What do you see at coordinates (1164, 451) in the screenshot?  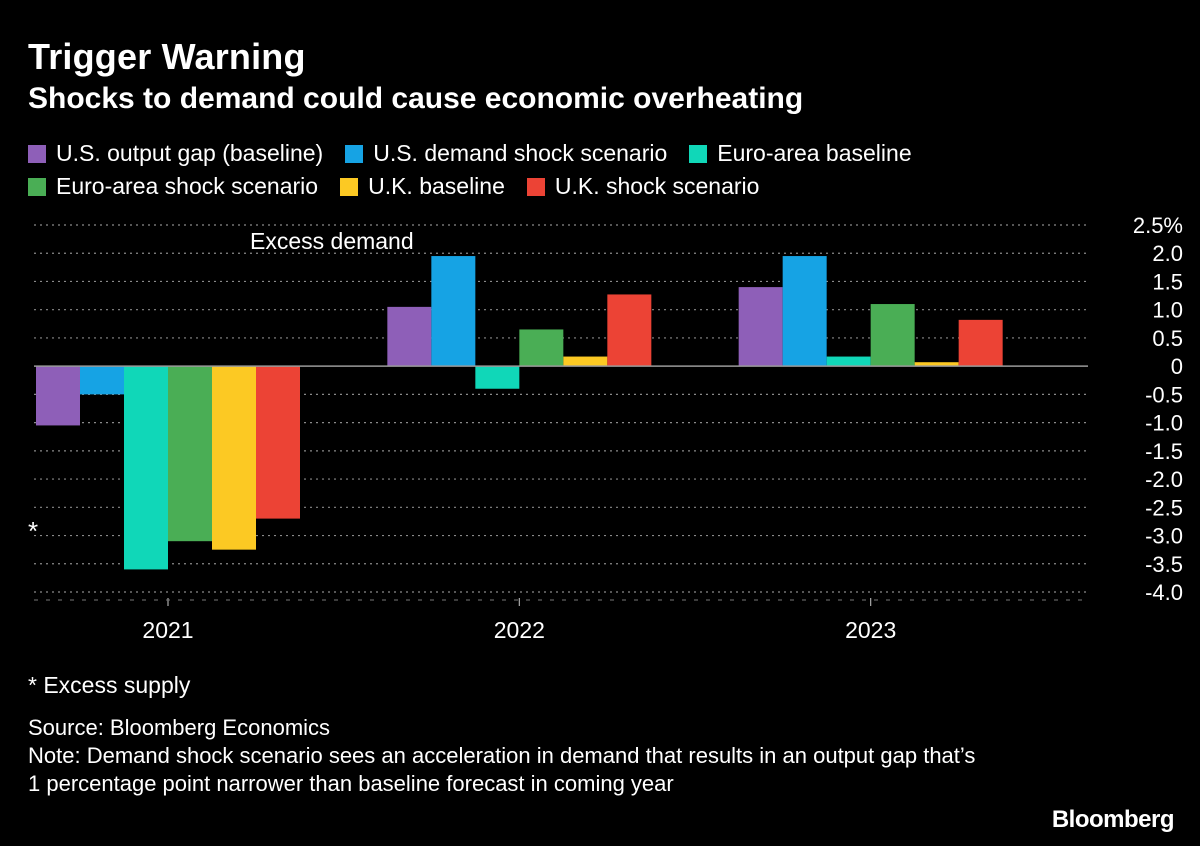 I see `y-tick-label: -1.5` at bounding box center [1164, 451].